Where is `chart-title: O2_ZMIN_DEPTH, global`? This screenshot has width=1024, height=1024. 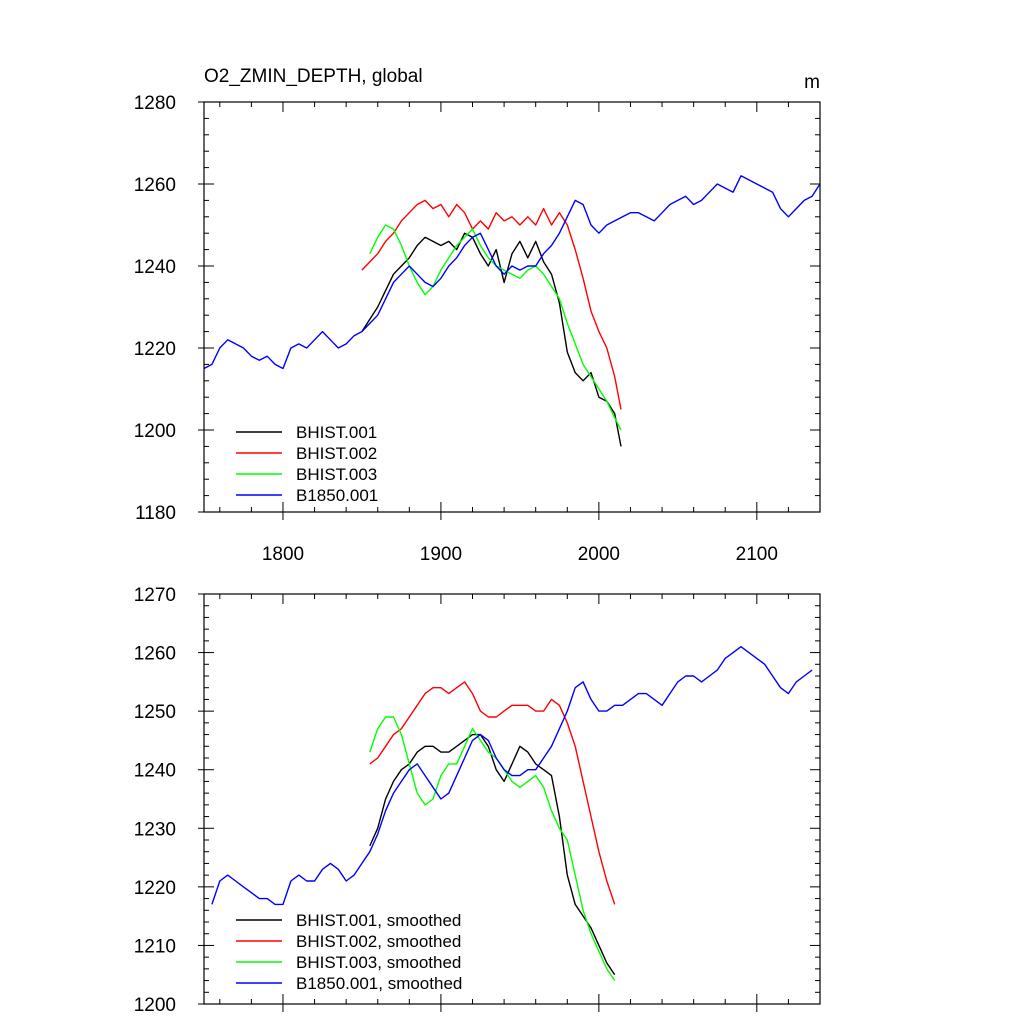
chart-title: O2_ZMIN_DEPTH, global is located at coordinates (313, 76).